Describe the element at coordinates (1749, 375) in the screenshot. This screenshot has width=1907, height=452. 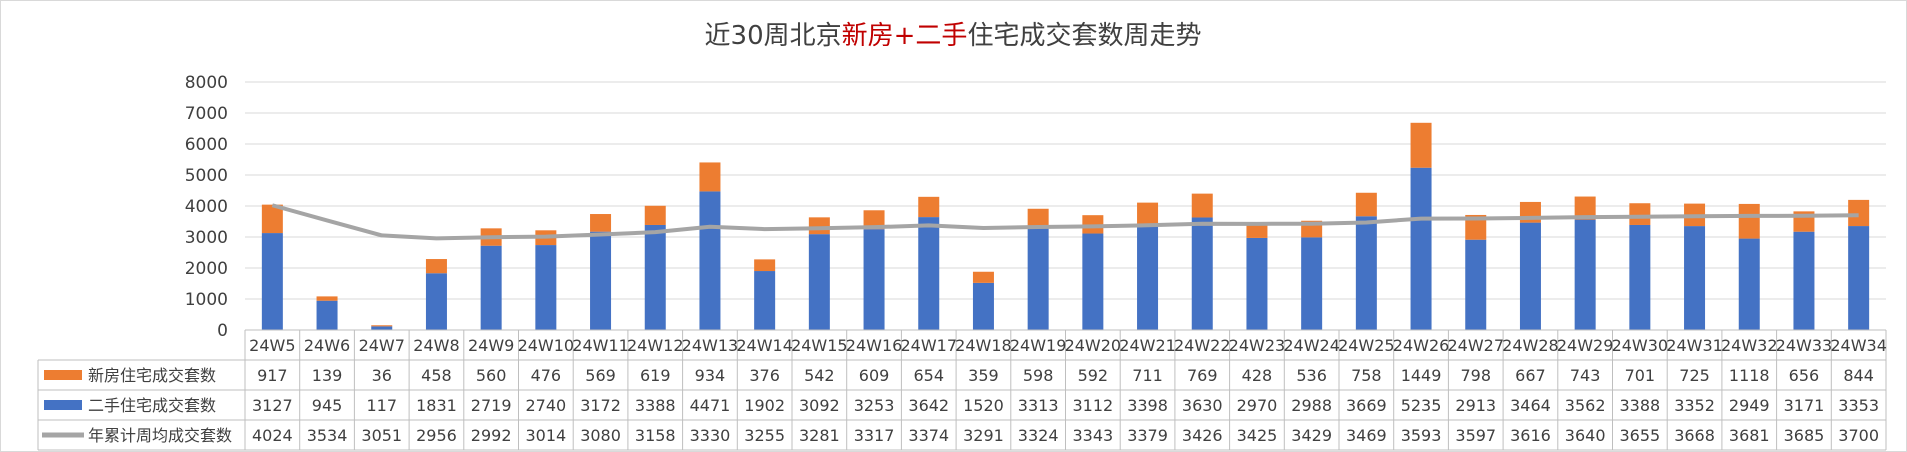
I see `data-label: 1118` at that location.